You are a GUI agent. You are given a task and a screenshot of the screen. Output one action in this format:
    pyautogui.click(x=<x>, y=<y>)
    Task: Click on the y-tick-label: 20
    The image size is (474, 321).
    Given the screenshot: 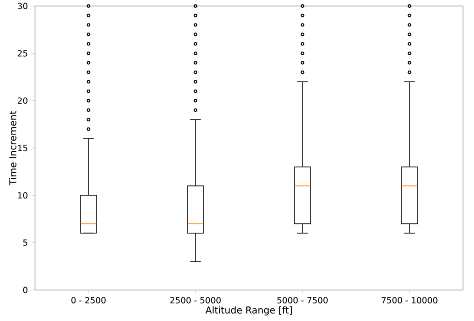 What is the action you would take?
    pyautogui.click(x=23, y=100)
    